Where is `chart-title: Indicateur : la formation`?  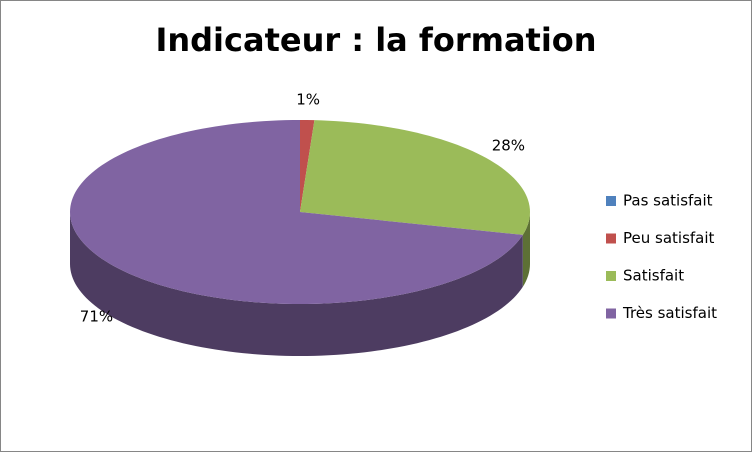
chart-title: Indicateur : la formation is located at coordinates (375, 40).